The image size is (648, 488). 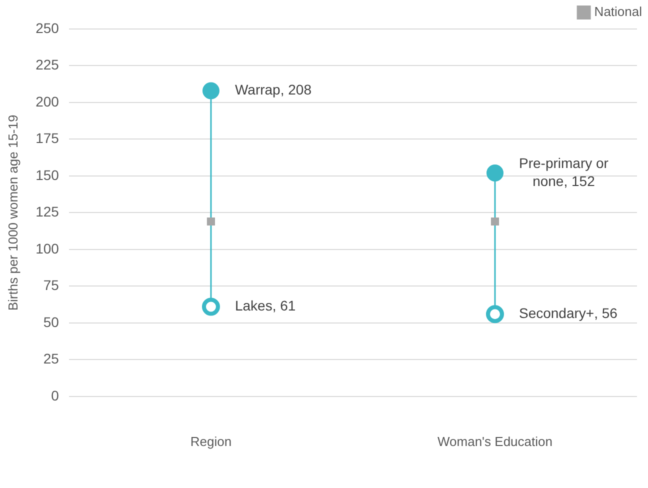 What do you see at coordinates (12, 212) in the screenshot?
I see `y-axis-title: Births per 1000 women age 15-19` at bounding box center [12, 212].